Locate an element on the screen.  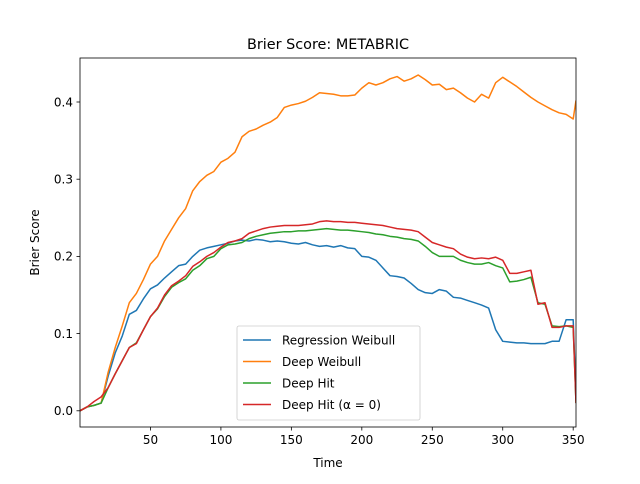
x-tick-label: 250 is located at coordinates (432, 440).